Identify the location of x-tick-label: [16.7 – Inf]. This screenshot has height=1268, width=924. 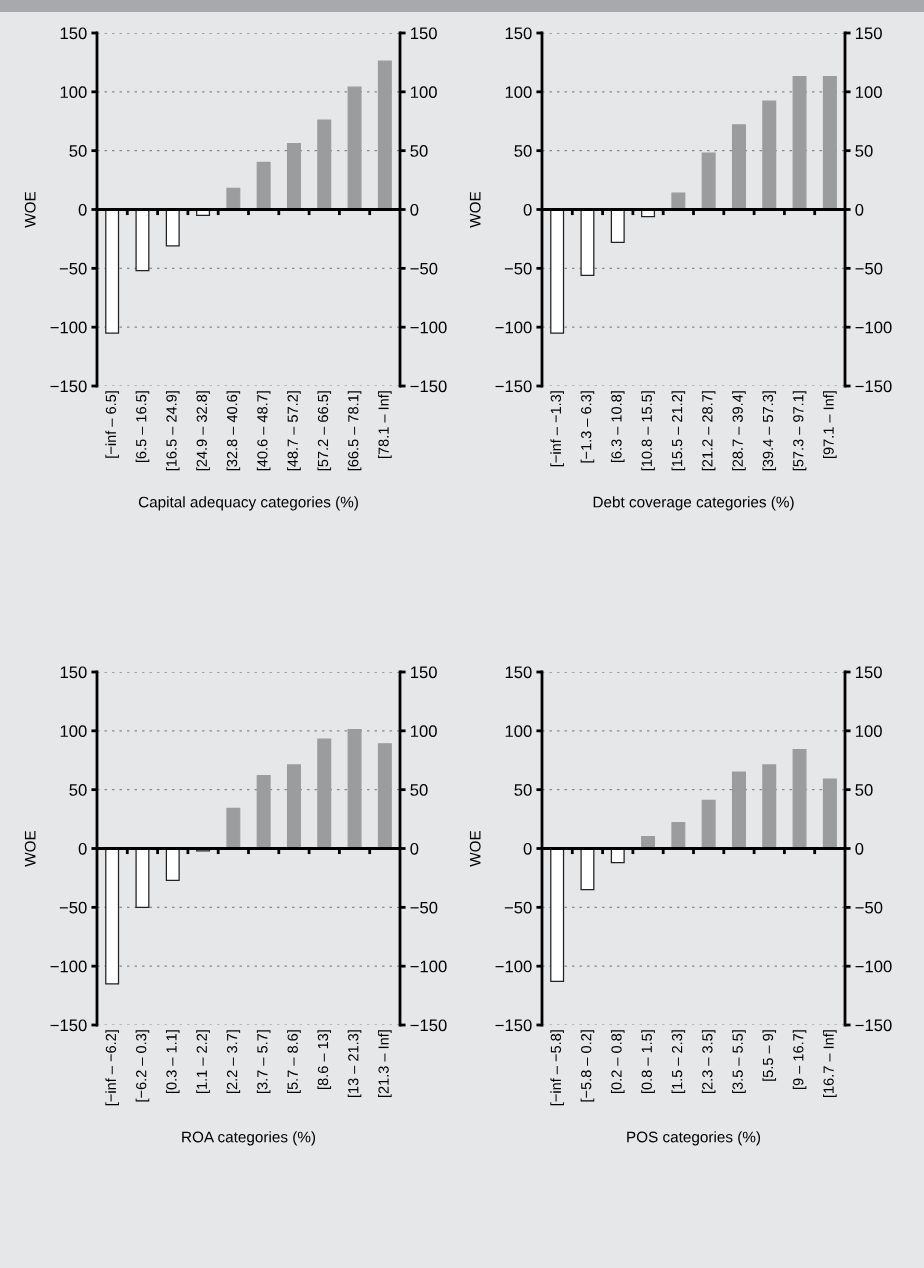
(830, 1064).